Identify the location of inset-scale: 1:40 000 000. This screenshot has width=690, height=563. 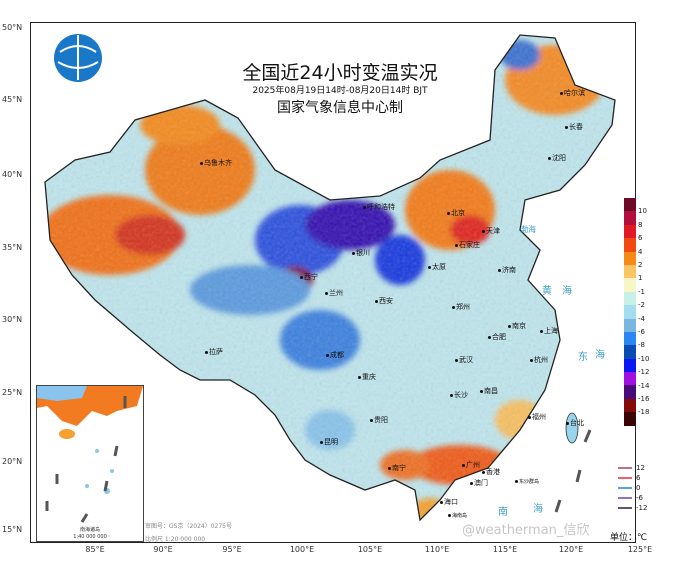
(90, 537).